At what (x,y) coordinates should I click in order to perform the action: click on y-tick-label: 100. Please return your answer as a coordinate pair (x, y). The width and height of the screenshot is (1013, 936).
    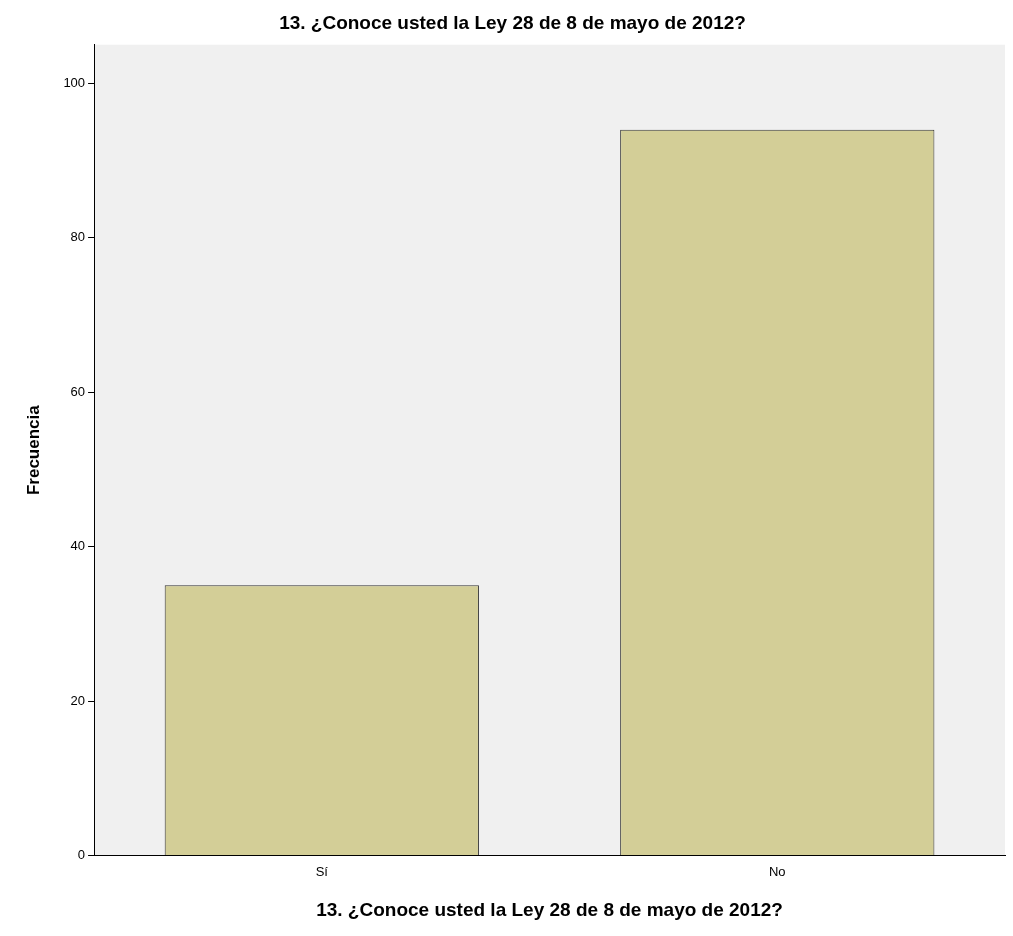
    Looking at the image, I should click on (74, 82).